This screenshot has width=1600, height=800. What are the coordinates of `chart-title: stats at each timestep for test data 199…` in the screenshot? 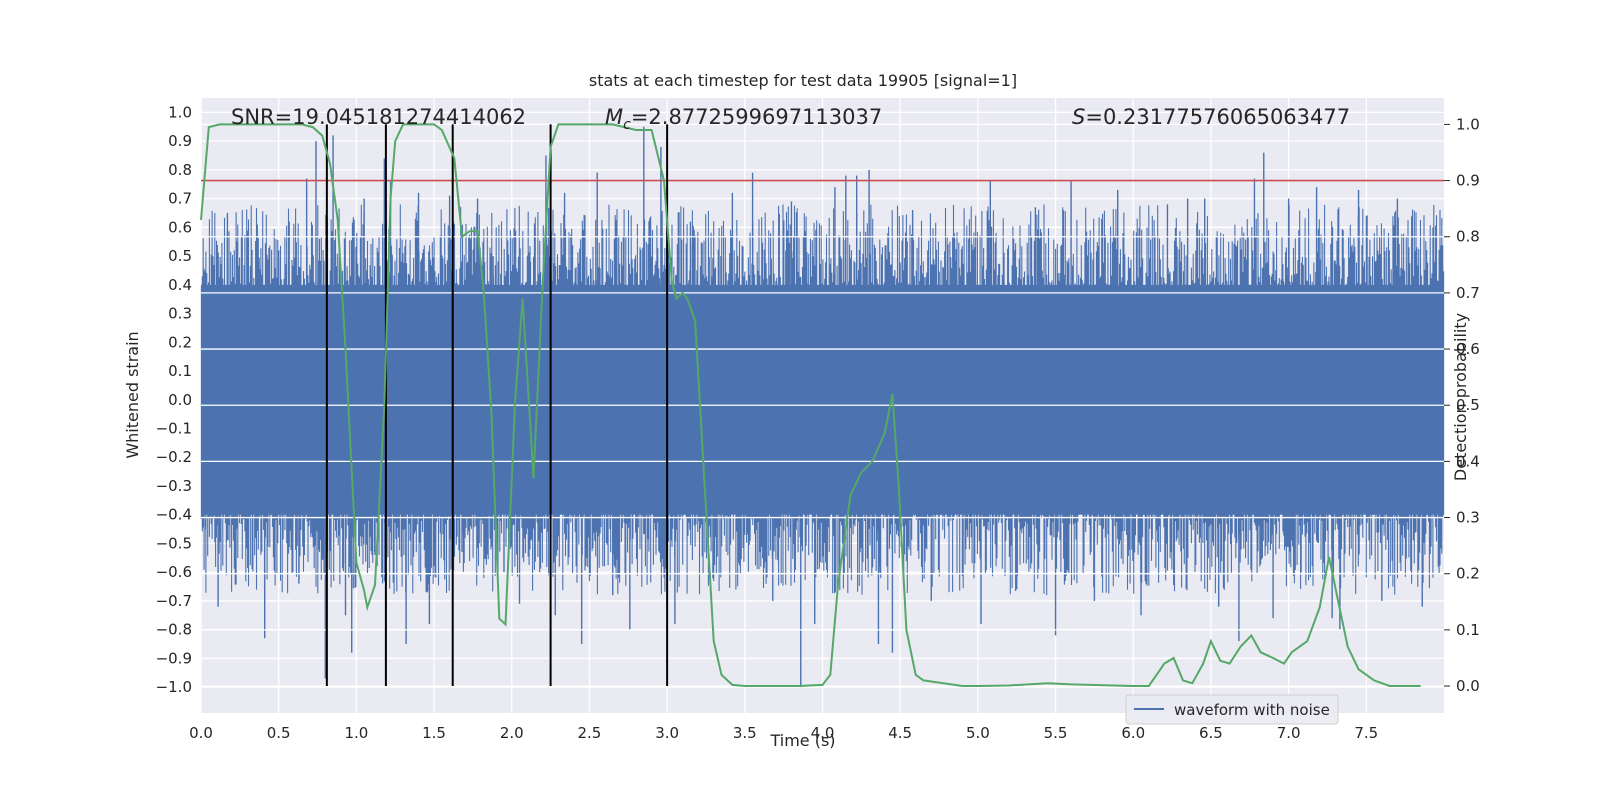 It's located at (803, 80).